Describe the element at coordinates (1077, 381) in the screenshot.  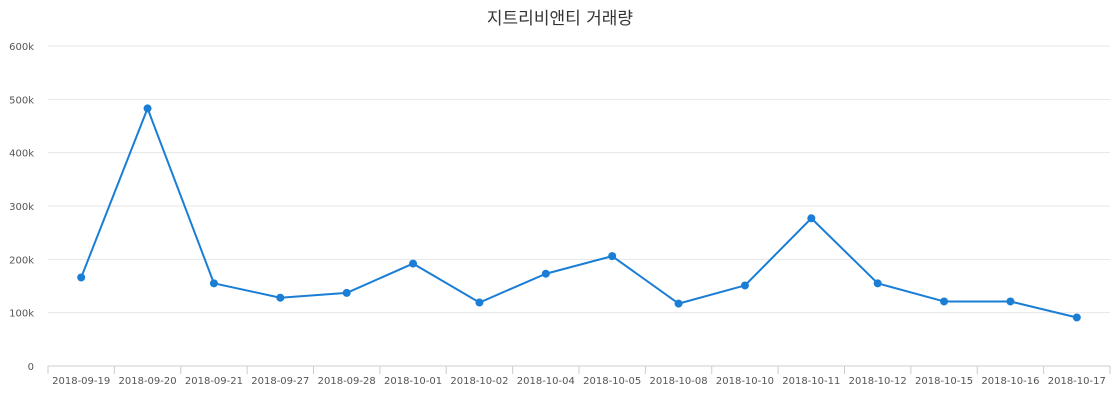
I see `x-tick-label: 2018-10-17` at that location.